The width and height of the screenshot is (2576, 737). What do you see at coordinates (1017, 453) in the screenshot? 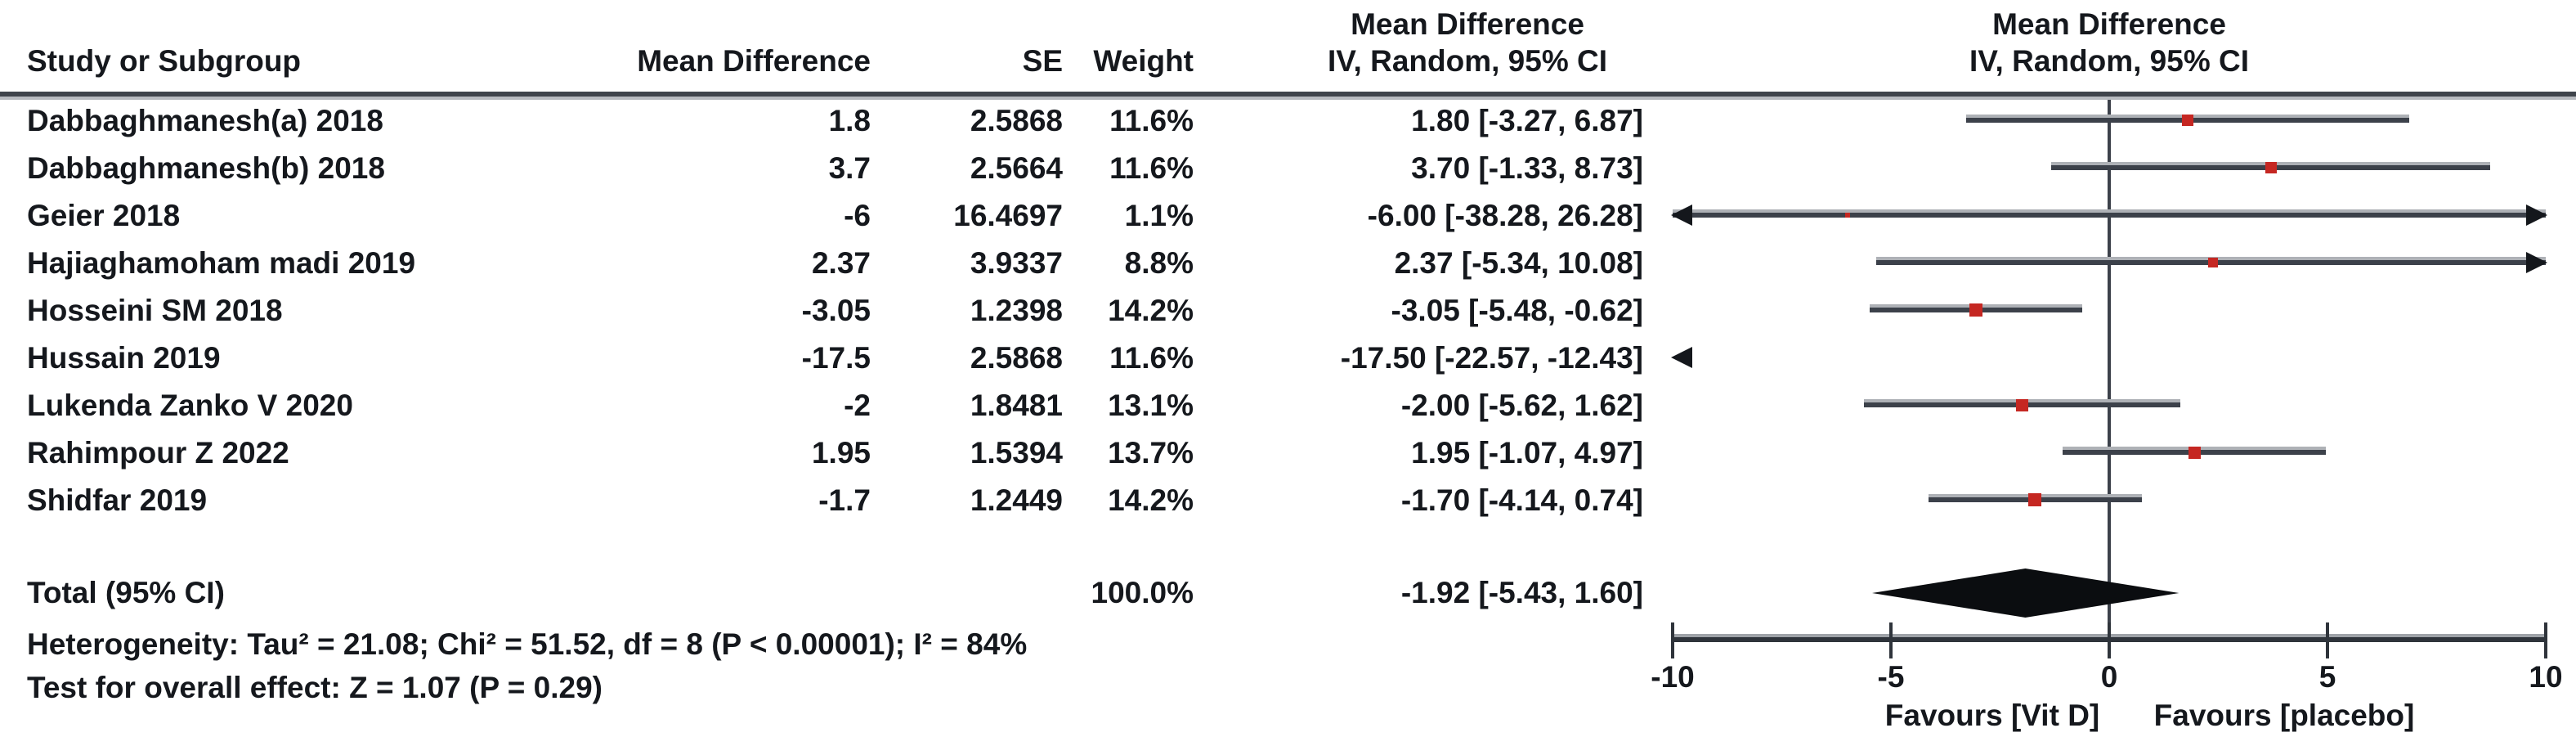
I see `se-value: 1.5394` at bounding box center [1017, 453].